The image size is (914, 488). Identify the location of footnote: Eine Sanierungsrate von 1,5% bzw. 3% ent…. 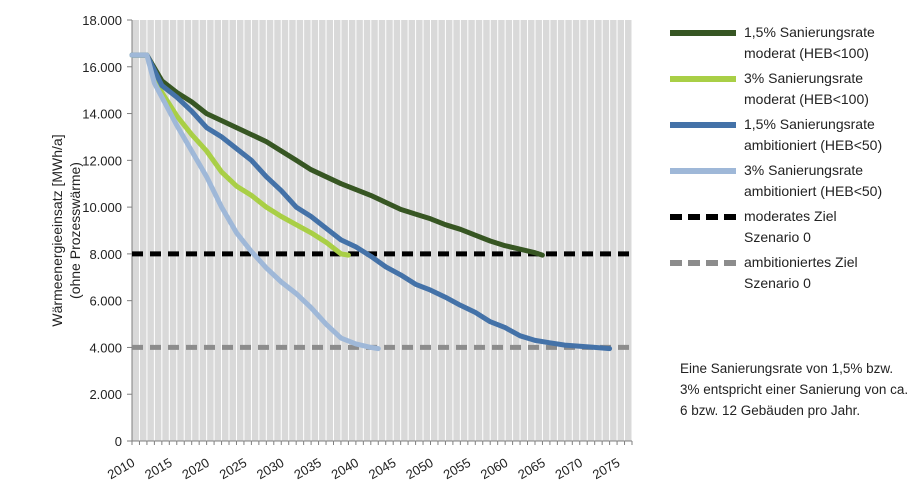
(794, 389).